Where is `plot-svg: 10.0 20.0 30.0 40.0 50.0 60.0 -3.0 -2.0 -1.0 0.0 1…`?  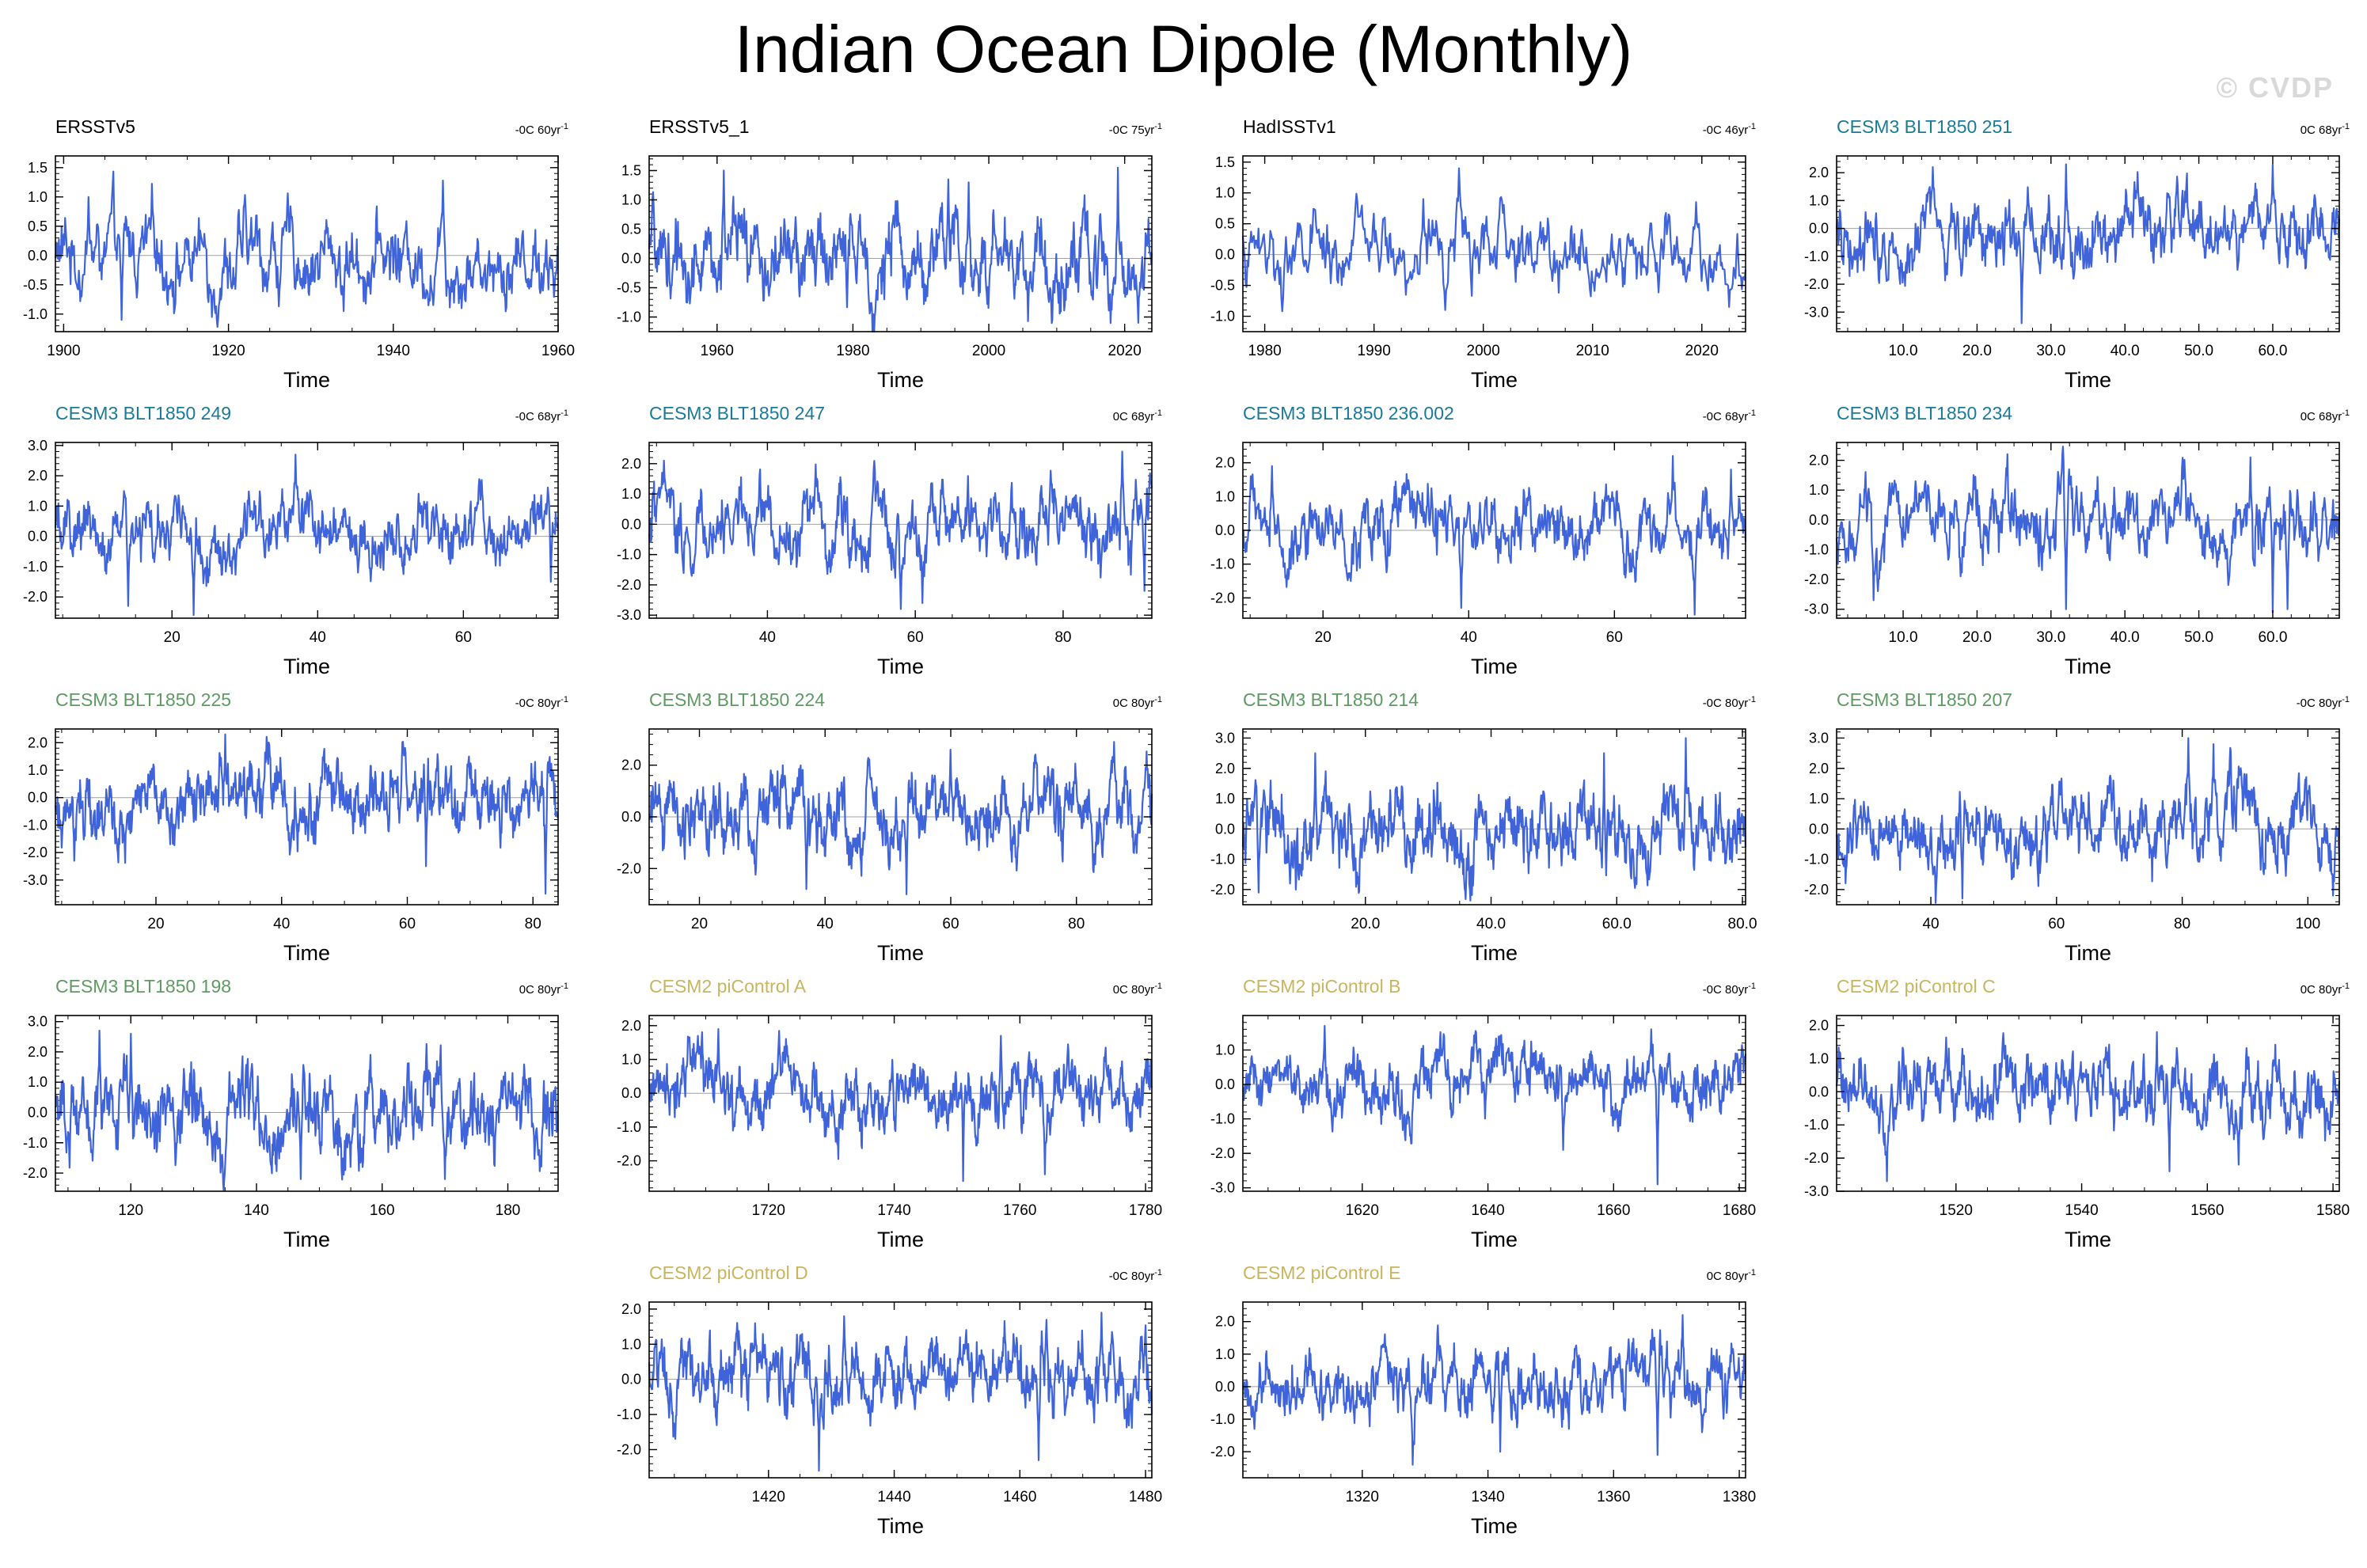
plot-svg: 10.0 20.0 30.0 40.0 50.0 60.0 -3.0 -2.0 -1.0 0.0 1… is located at coordinates (2072, 257).